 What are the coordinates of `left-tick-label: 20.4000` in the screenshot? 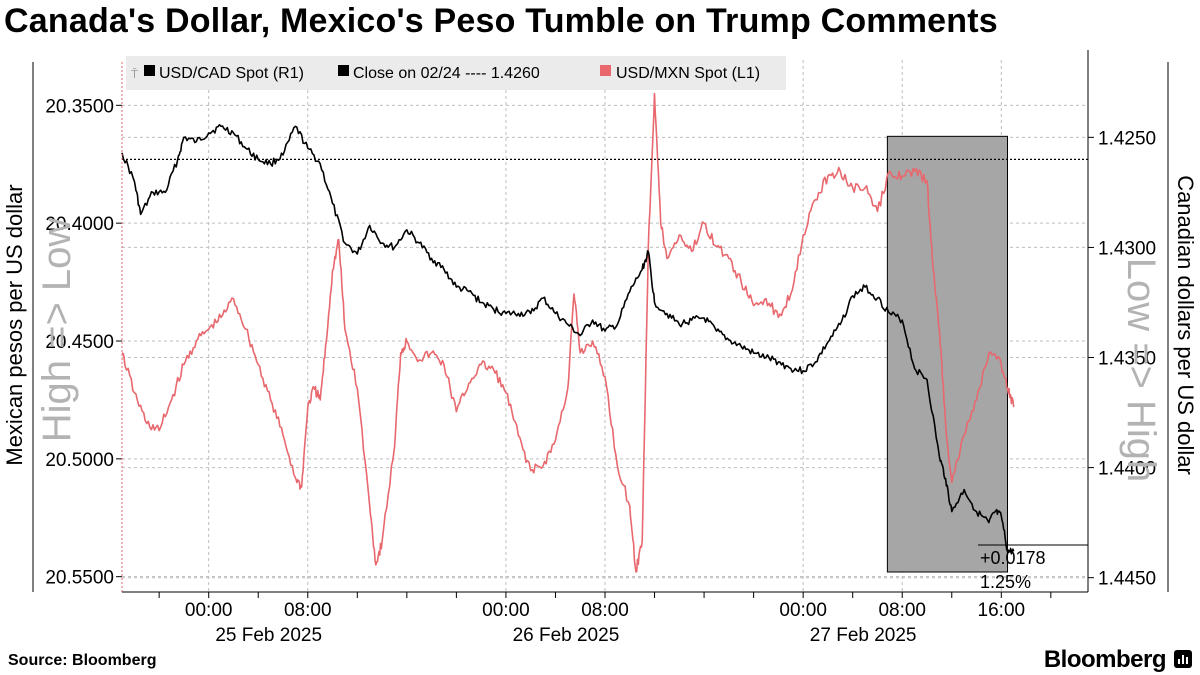 It's located at (79, 224).